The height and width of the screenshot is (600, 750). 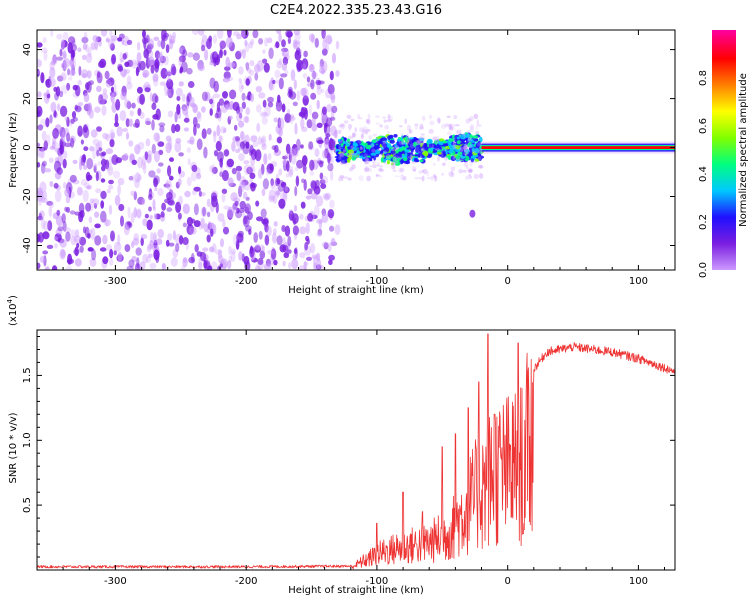 I want to click on x-tick-label: -300, so click(x=115, y=281).